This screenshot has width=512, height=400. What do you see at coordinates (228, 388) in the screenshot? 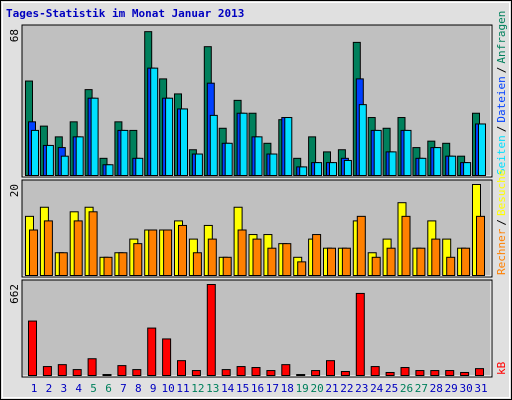
I see `x-tick-label: 14` at bounding box center [228, 388].